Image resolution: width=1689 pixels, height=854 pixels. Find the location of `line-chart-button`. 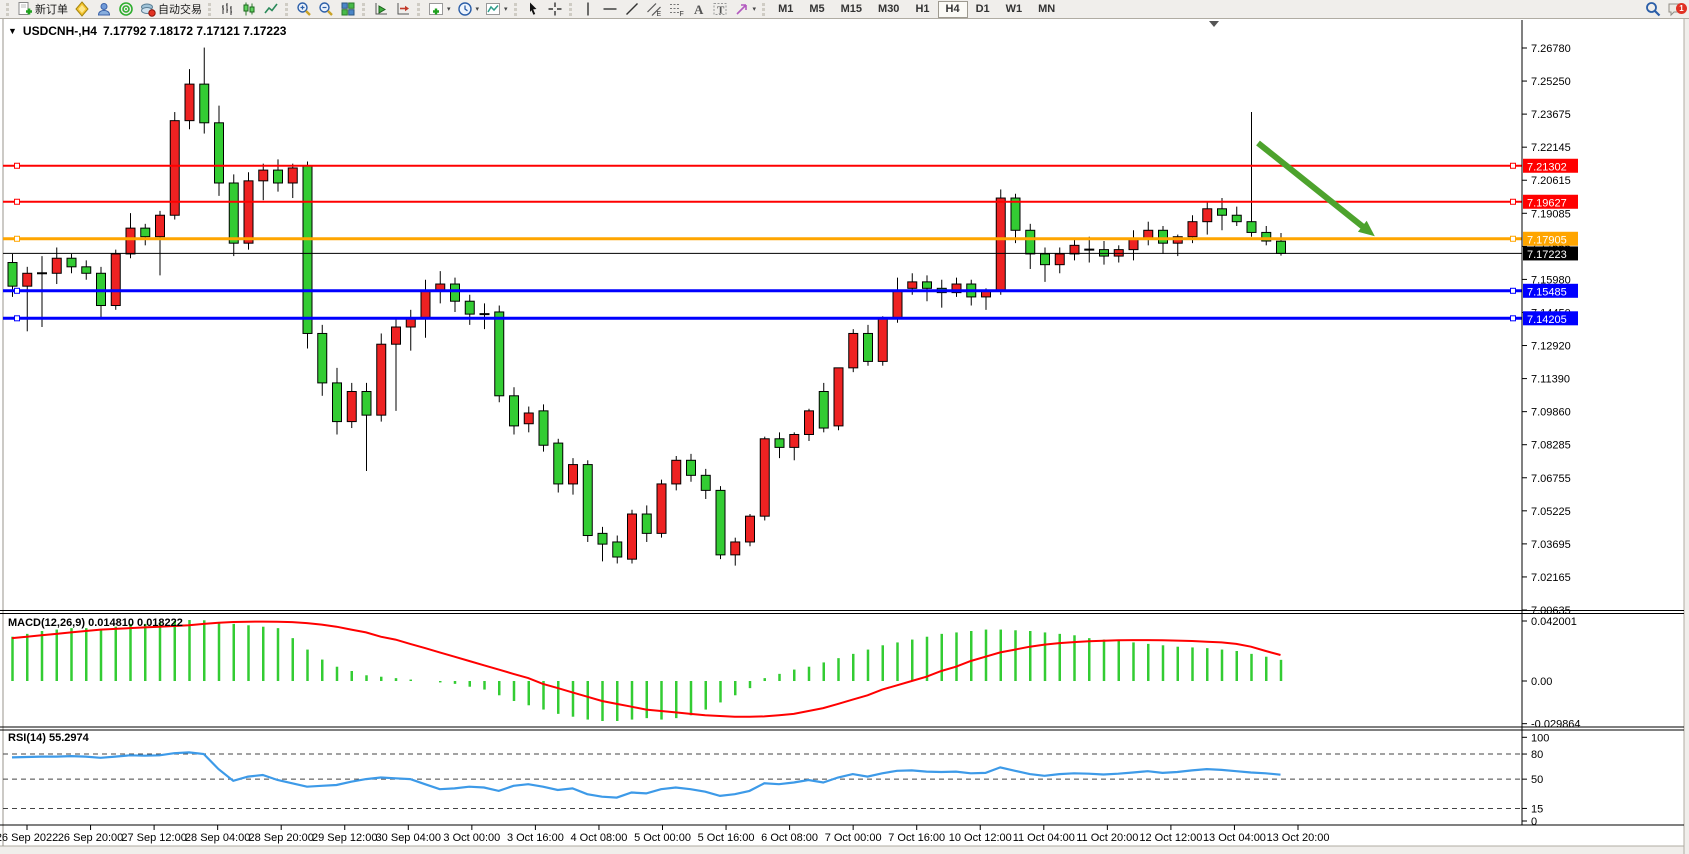

line-chart-button is located at coordinates (271, 9).